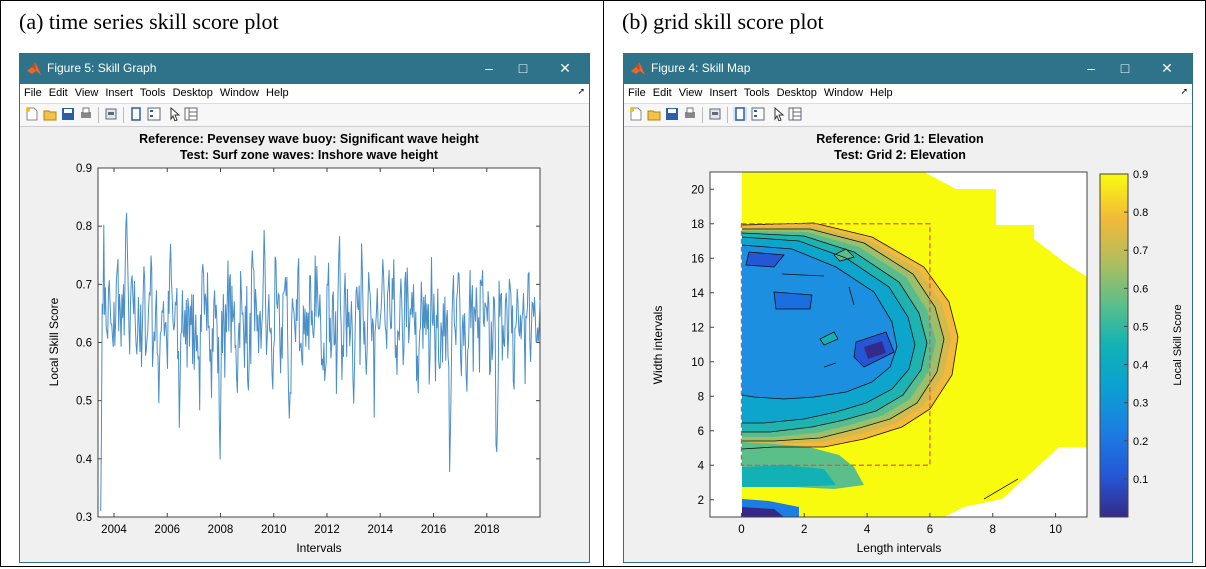  I want to click on colorbar-tick-label: 0.7, so click(1140, 251).